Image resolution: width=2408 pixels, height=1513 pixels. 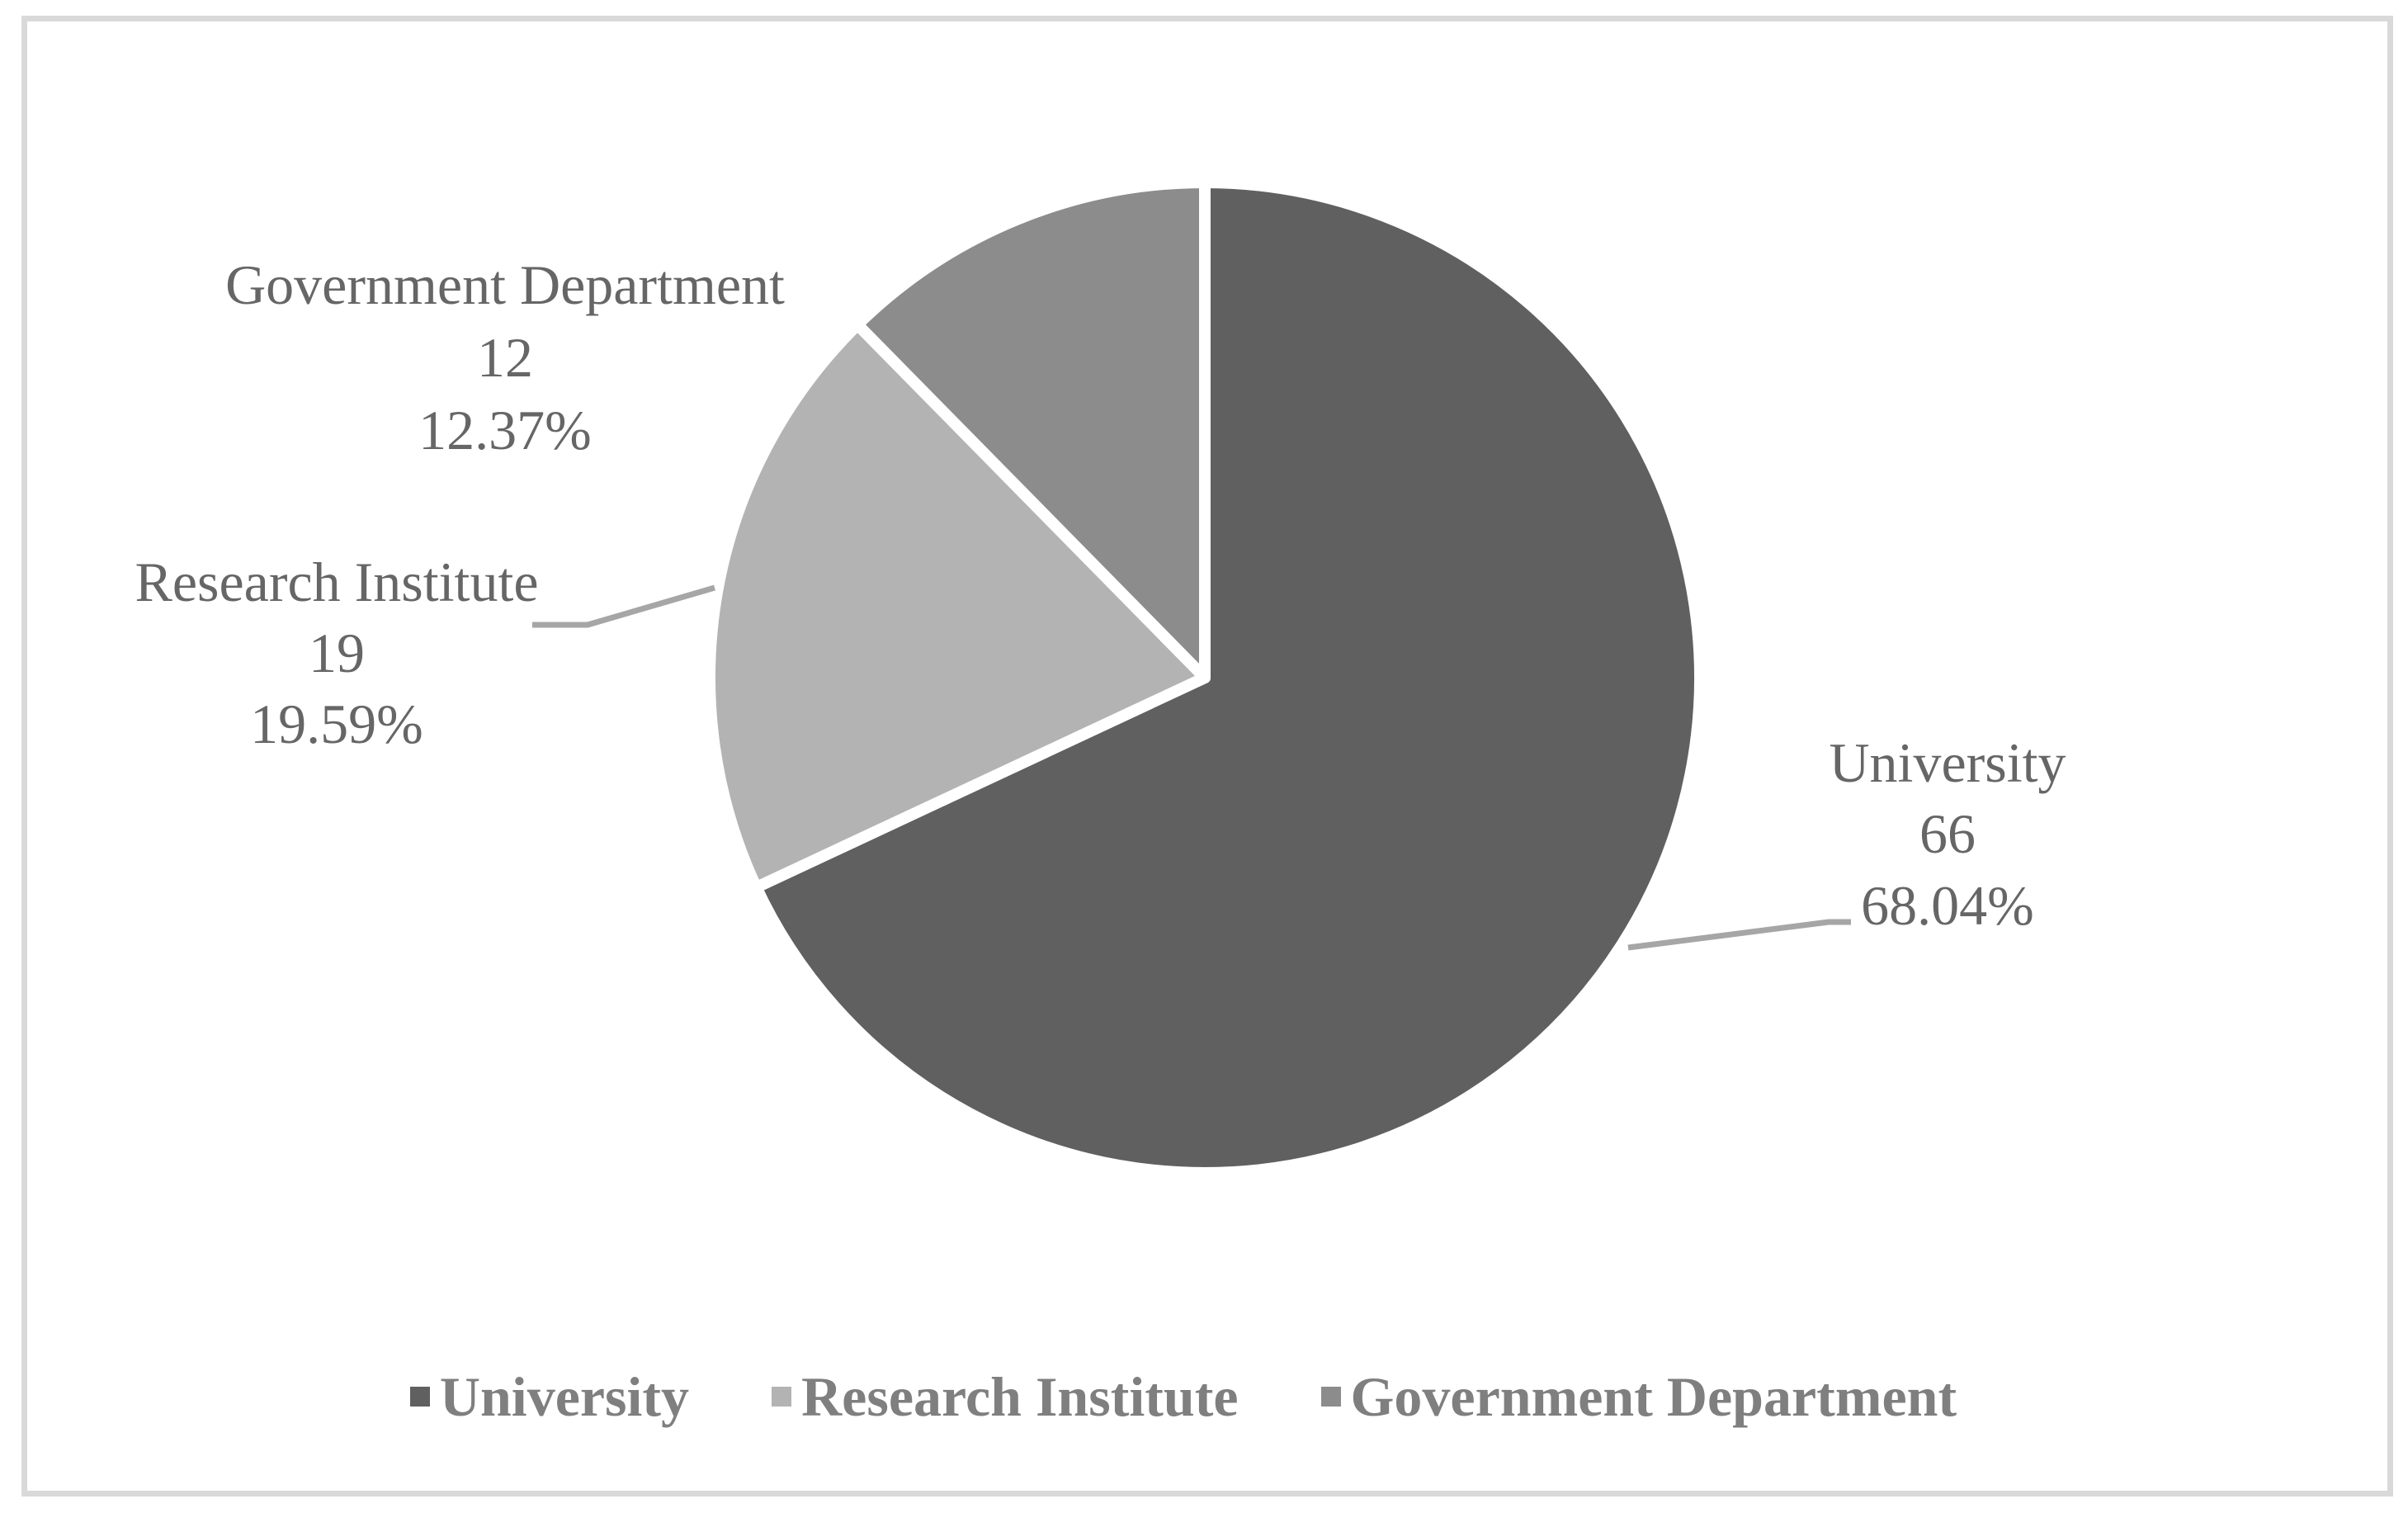 I want to click on legend-label: Research Institute, so click(x=1020, y=1396).